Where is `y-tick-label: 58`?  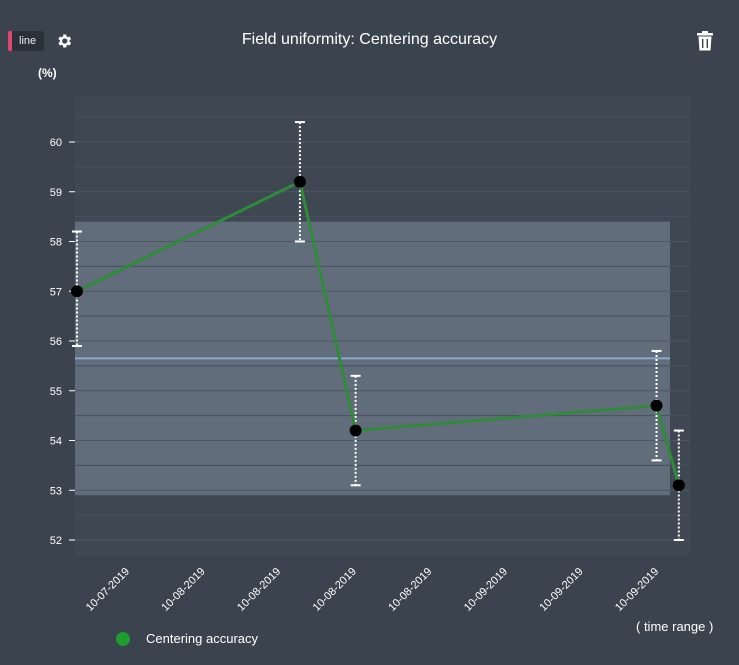 y-tick-label: 58 is located at coordinates (56, 243).